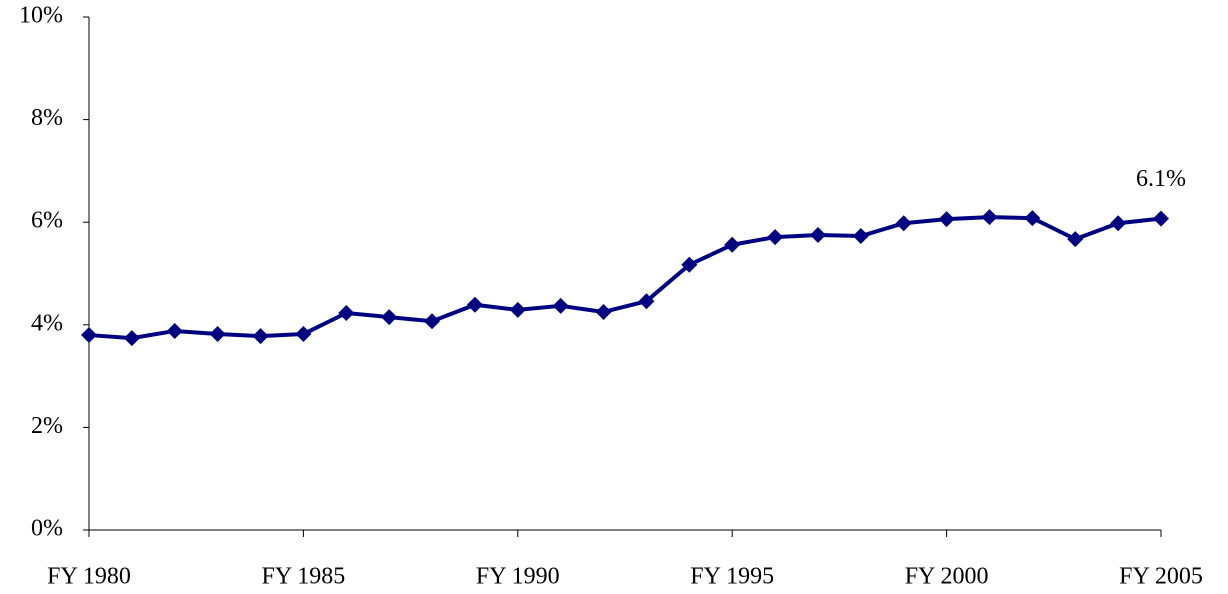 This screenshot has height=594, width=1228. What do you see at coordinates (47, 426) in the screenshot?
I see `y-tick-label: 2%` at bounding box center [47, 426].